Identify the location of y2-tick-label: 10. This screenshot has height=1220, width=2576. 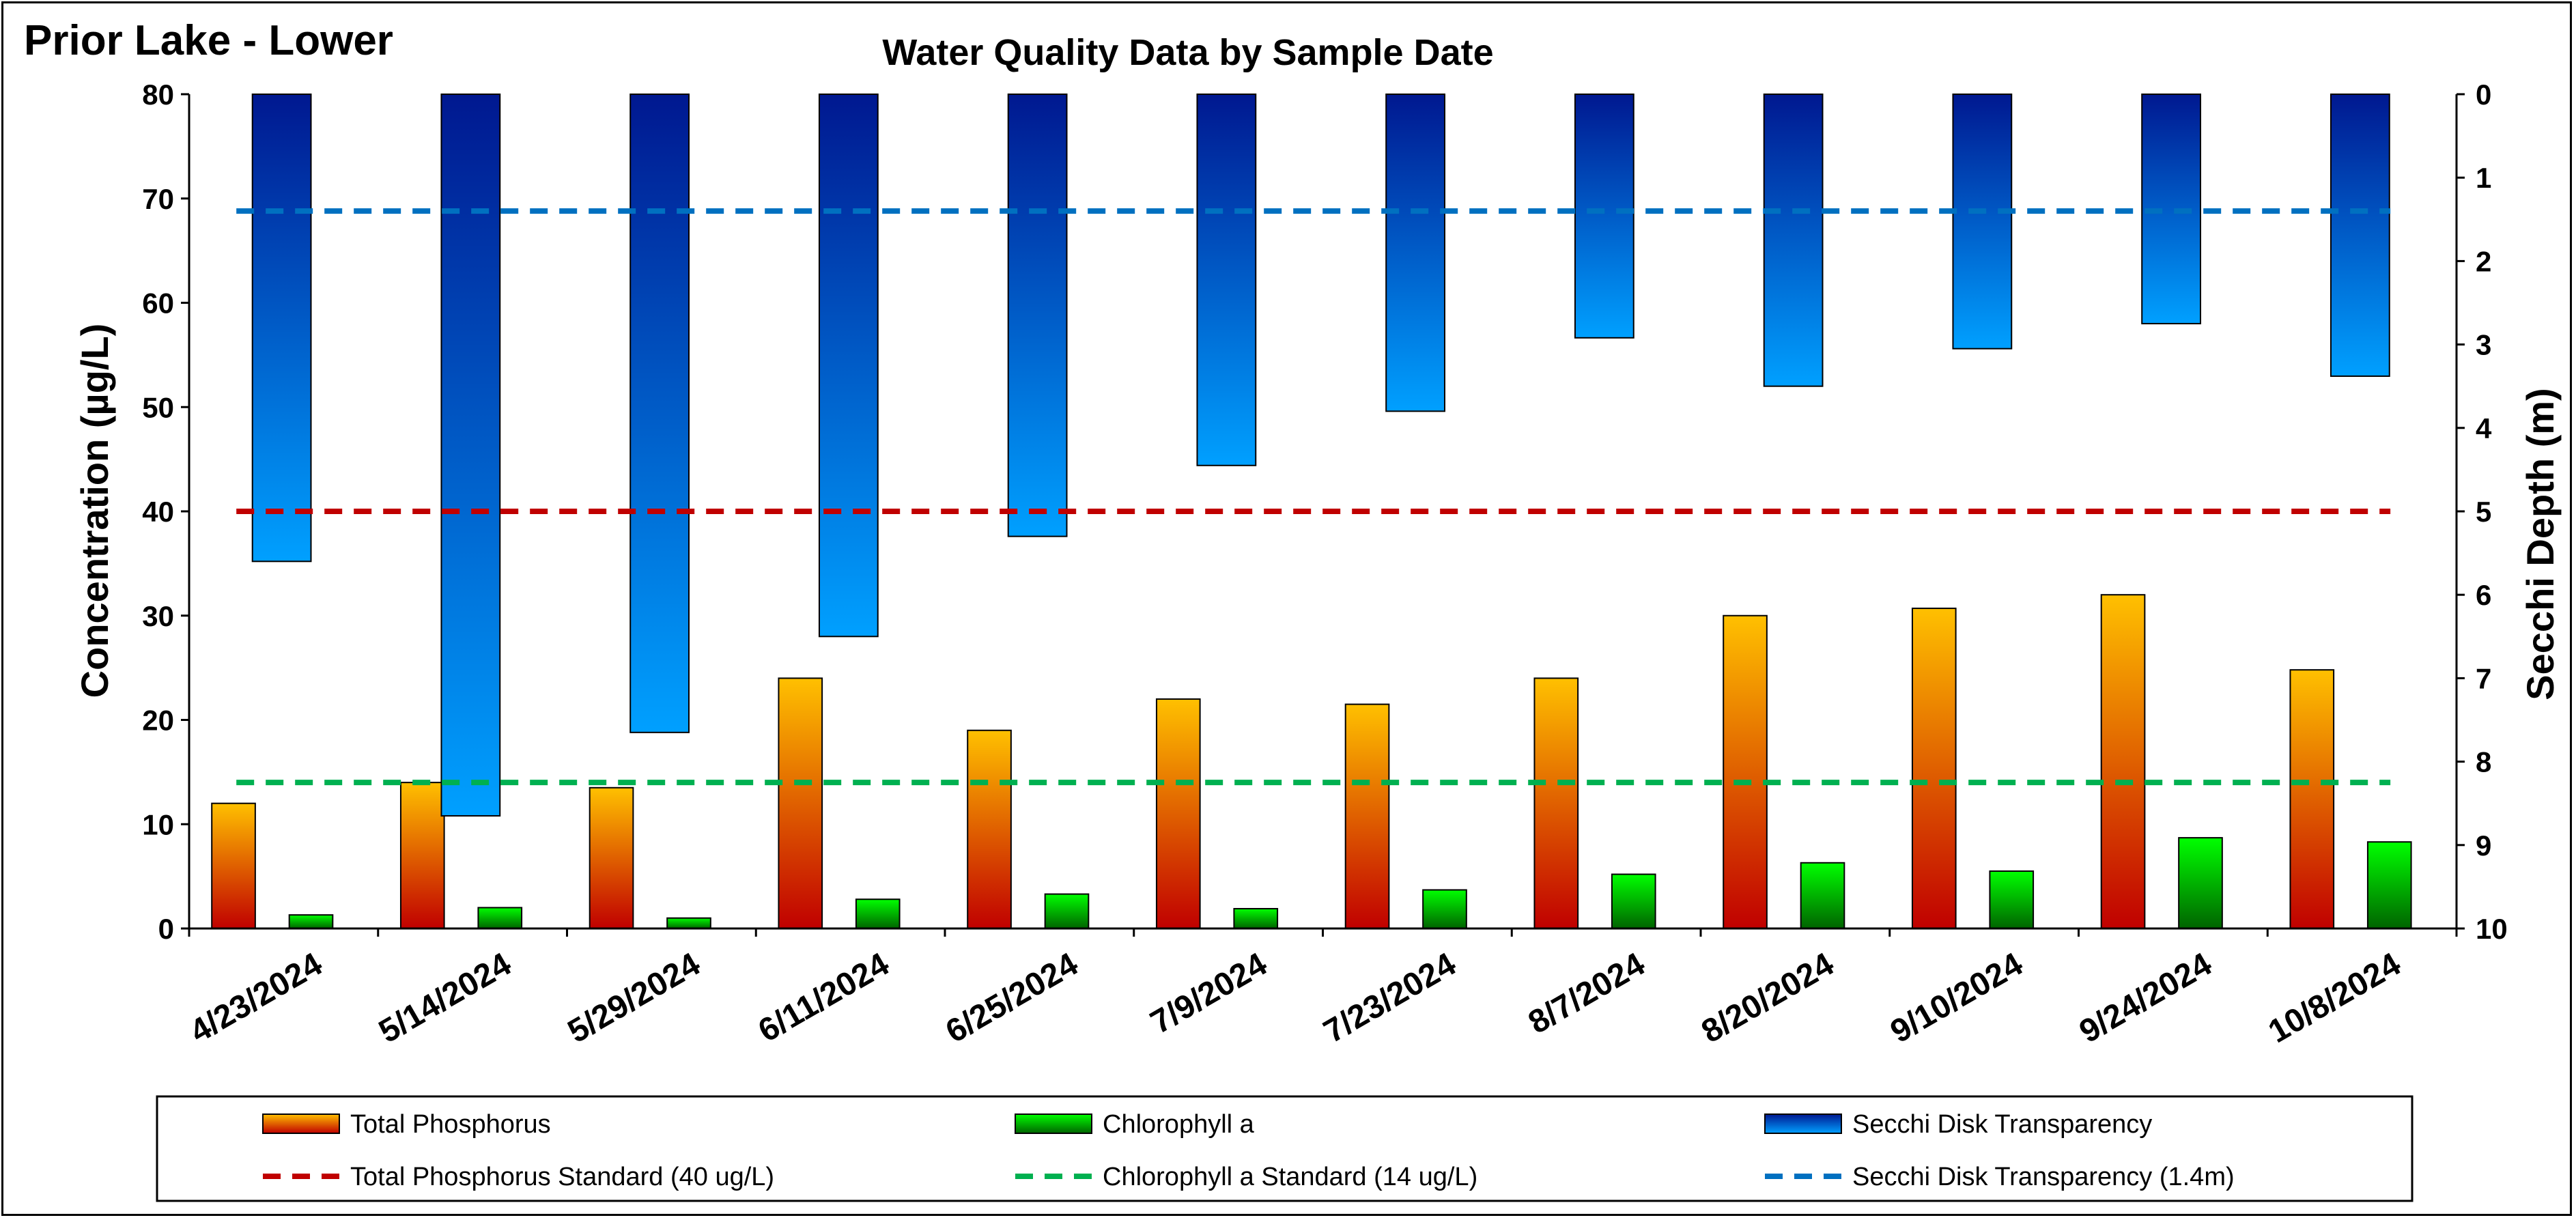
(2492, 929).